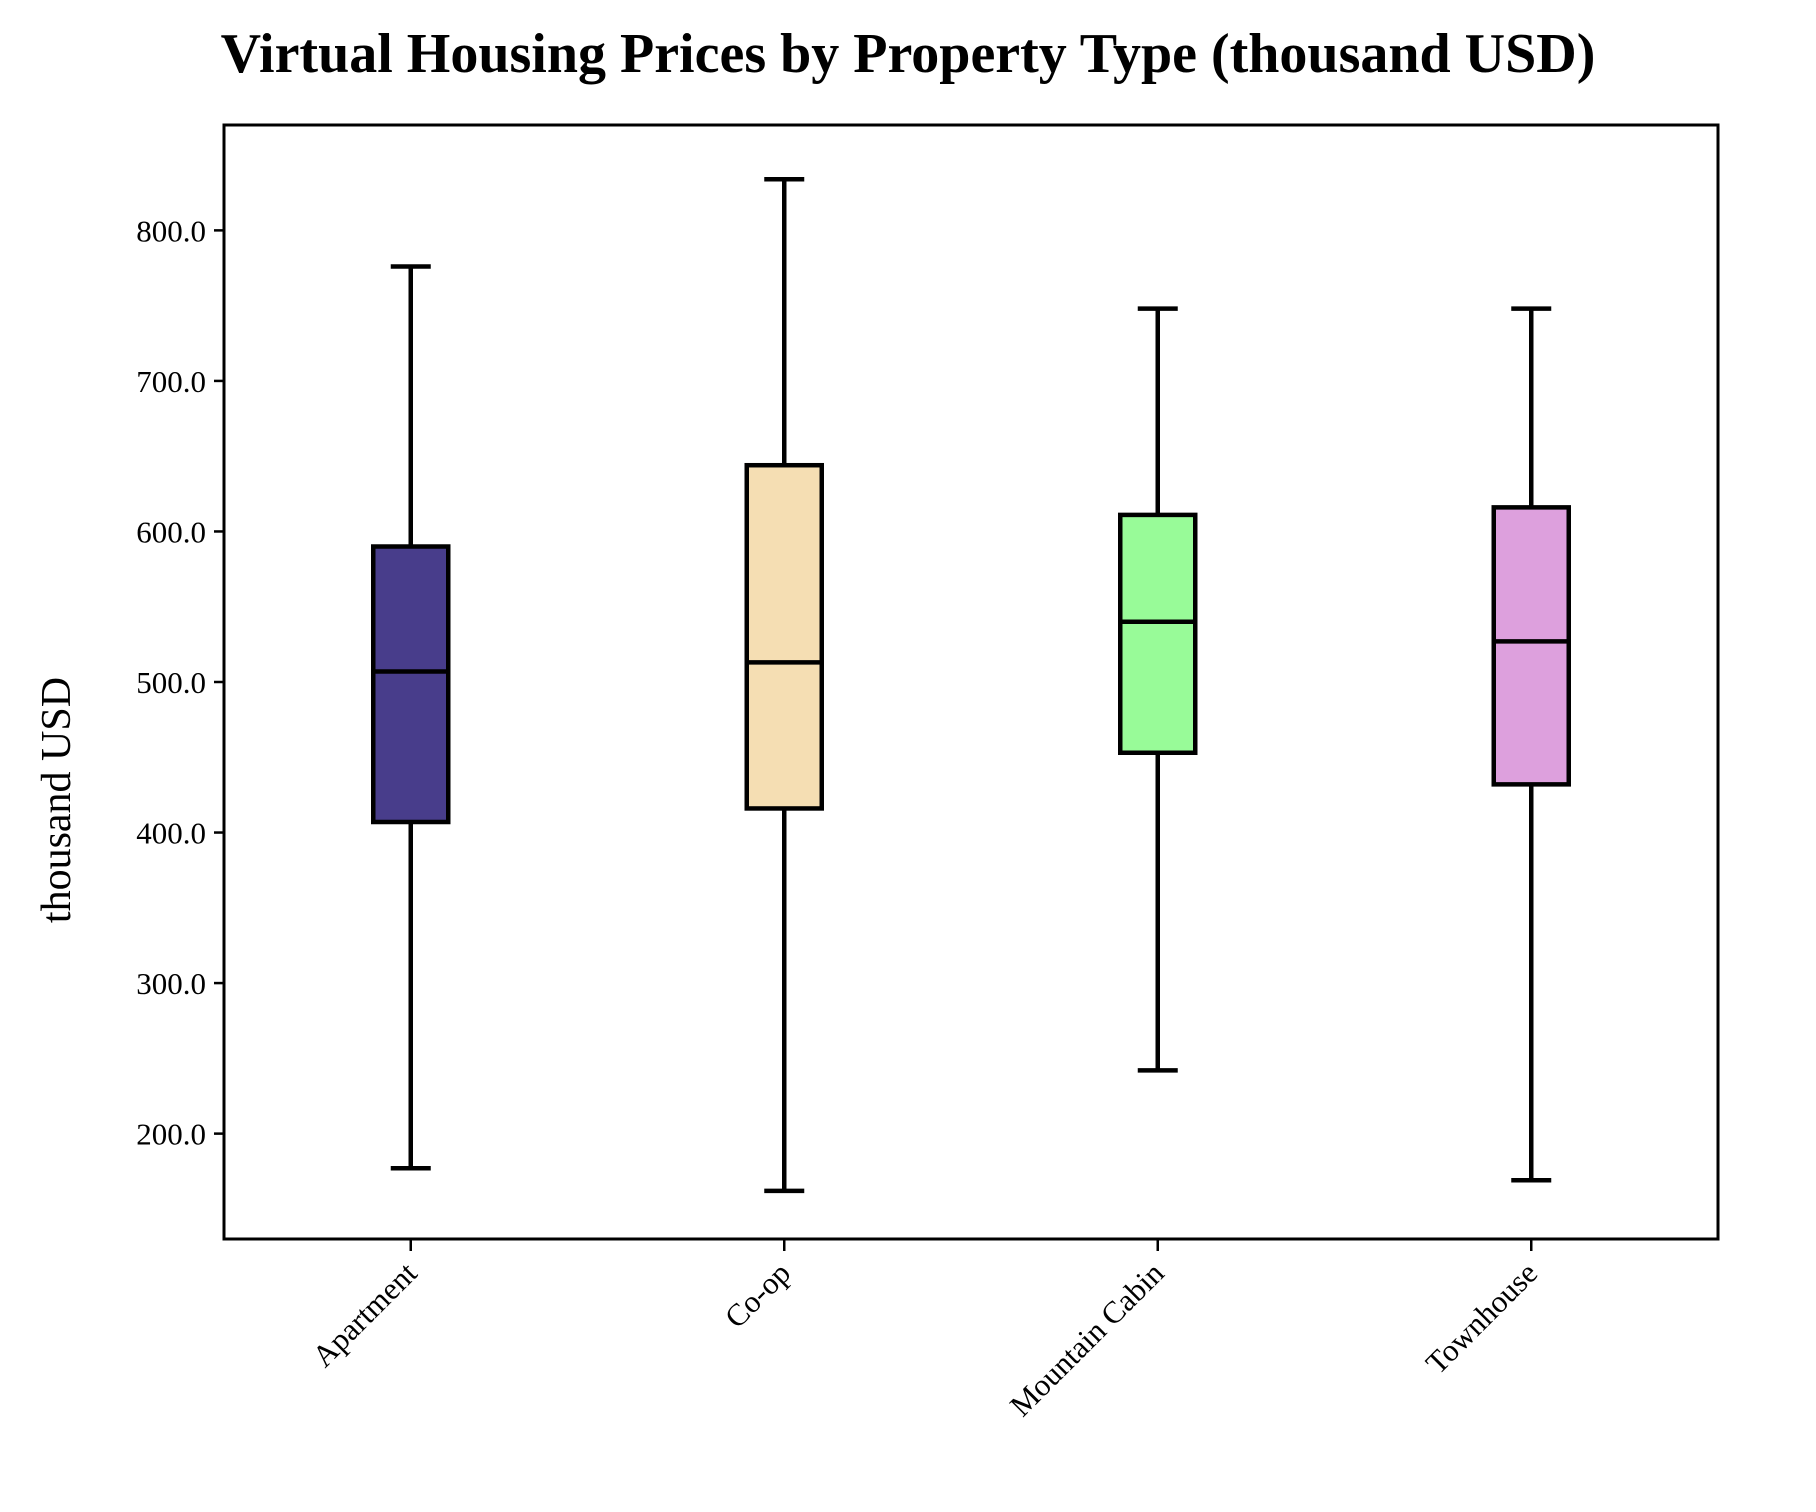 This screenshot has width=1816, height=1512. What do you see at coordinates (171, 833) in the screenshot?
I see `y-tick-label: 400.0` at bounding box center [171, 833].